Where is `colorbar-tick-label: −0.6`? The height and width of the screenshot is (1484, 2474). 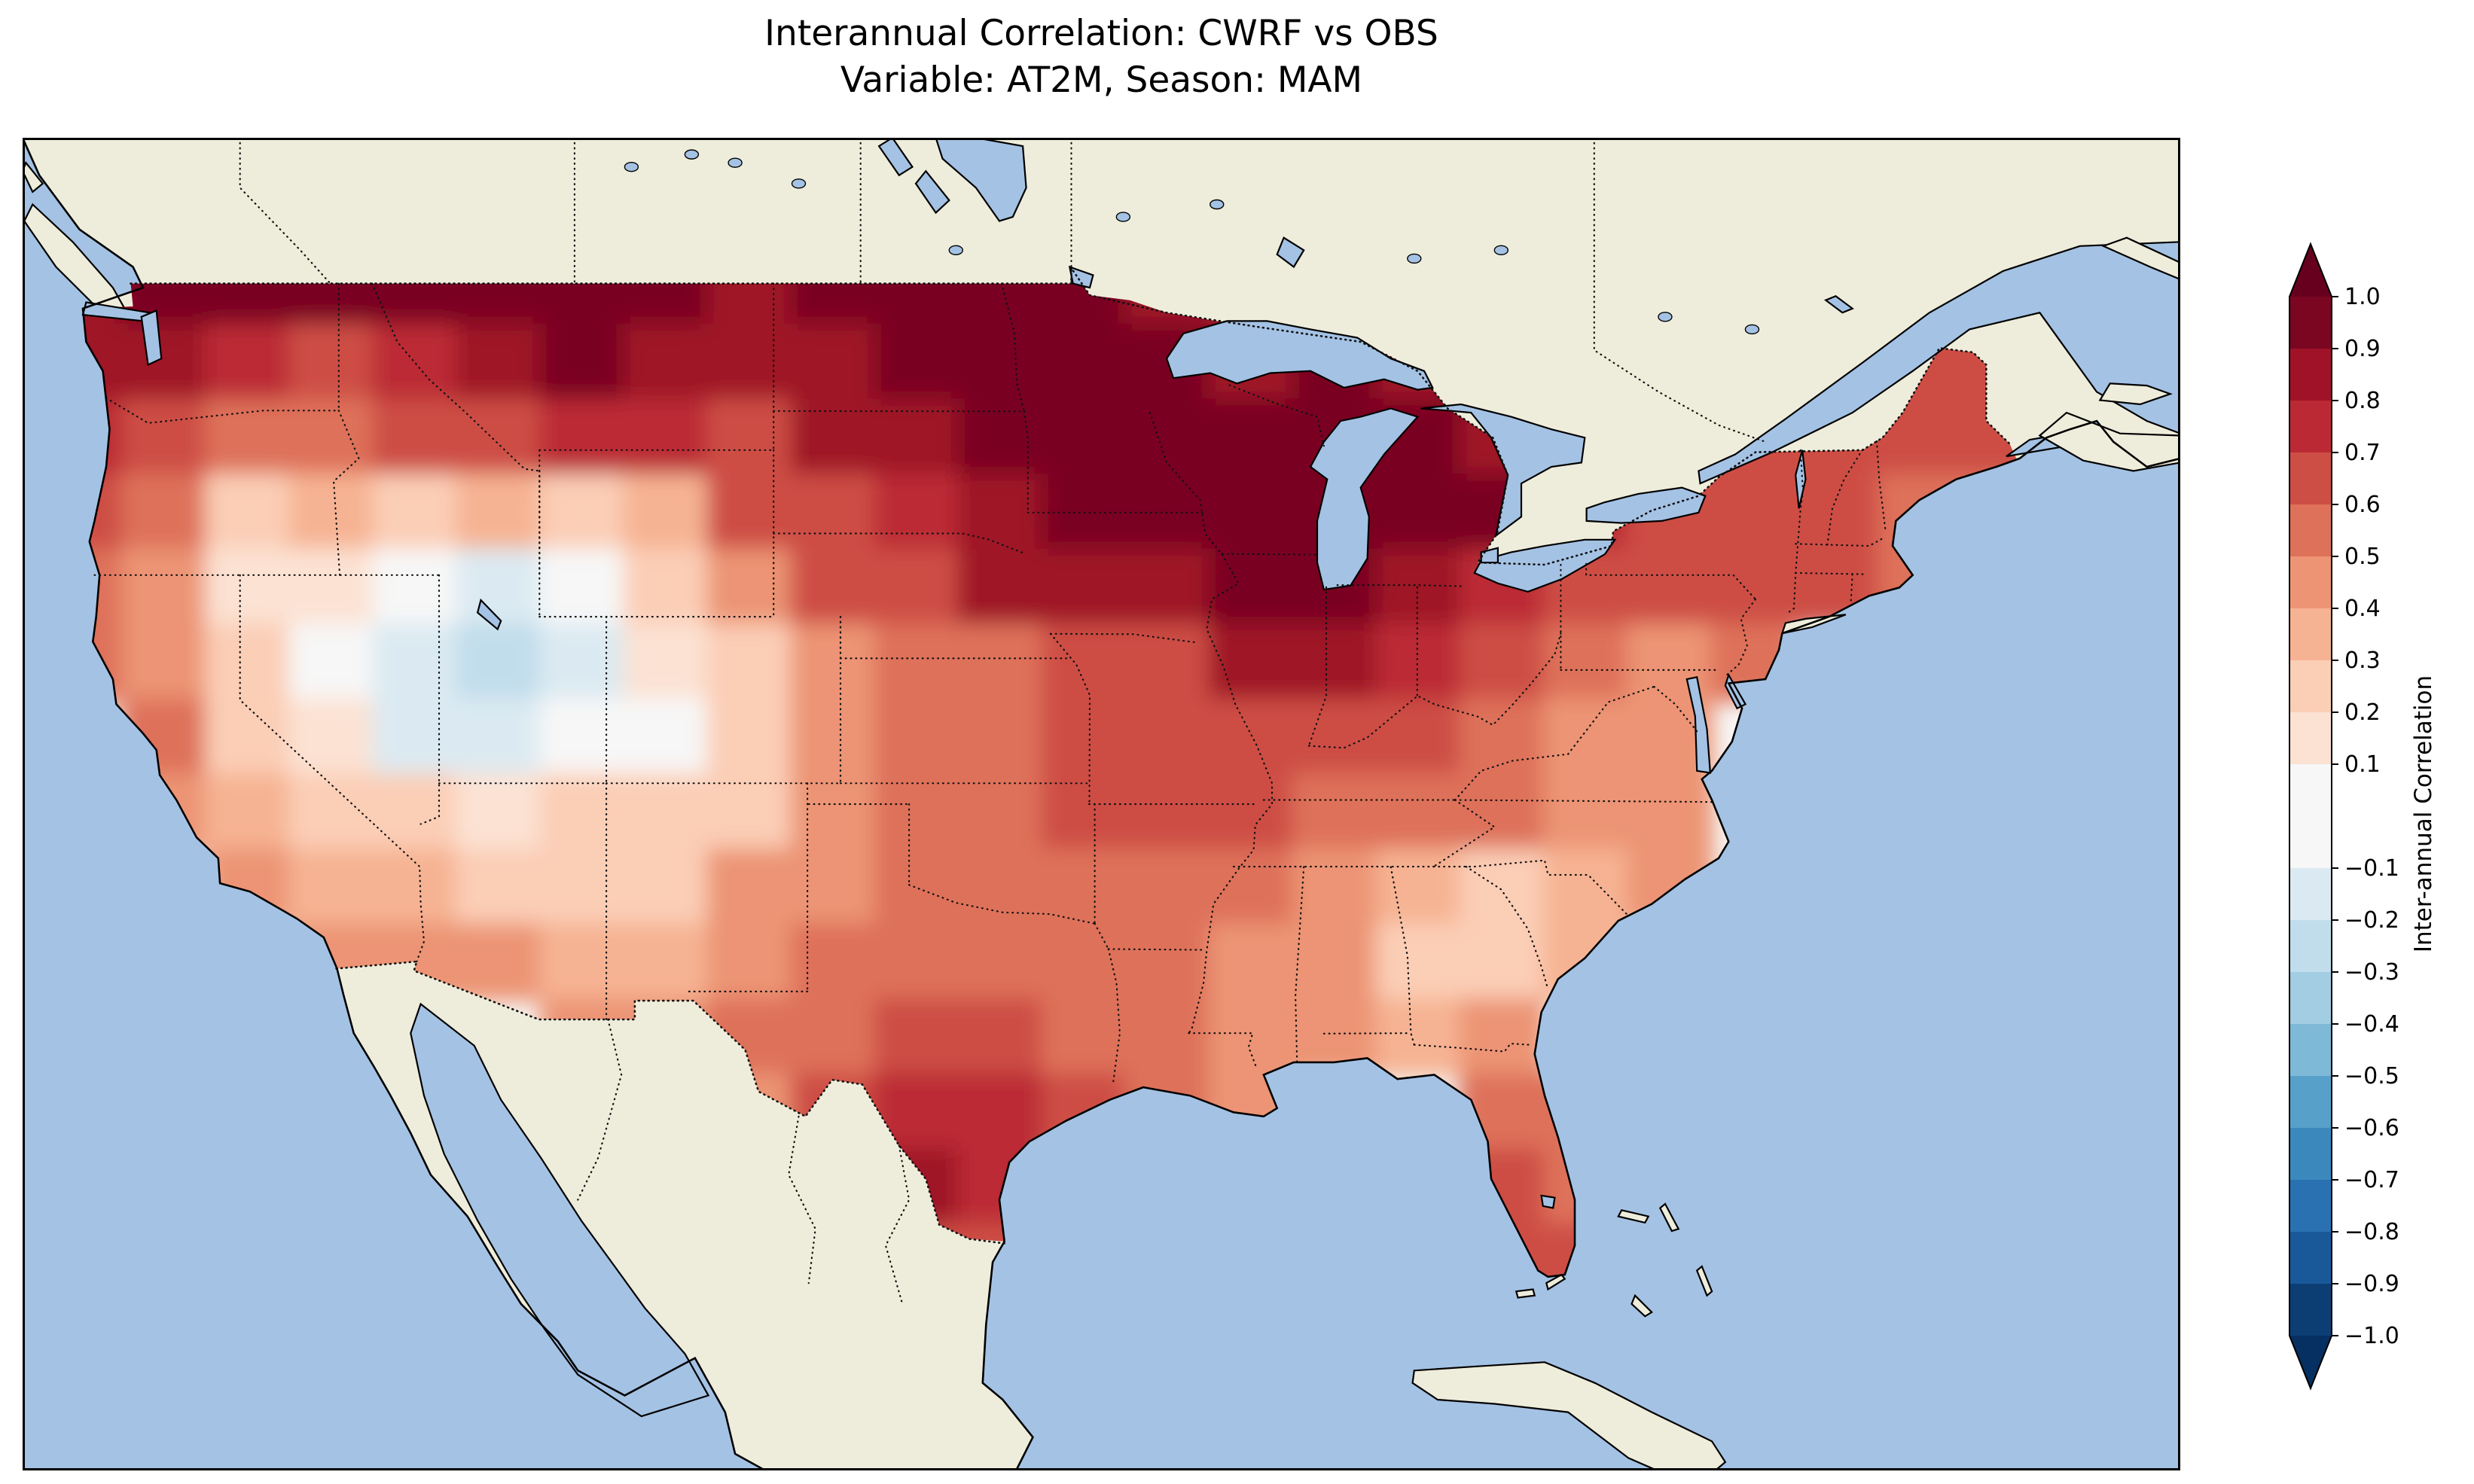
colorbar-tick-label: −0.6 is located at coordinates (2371, 1128).